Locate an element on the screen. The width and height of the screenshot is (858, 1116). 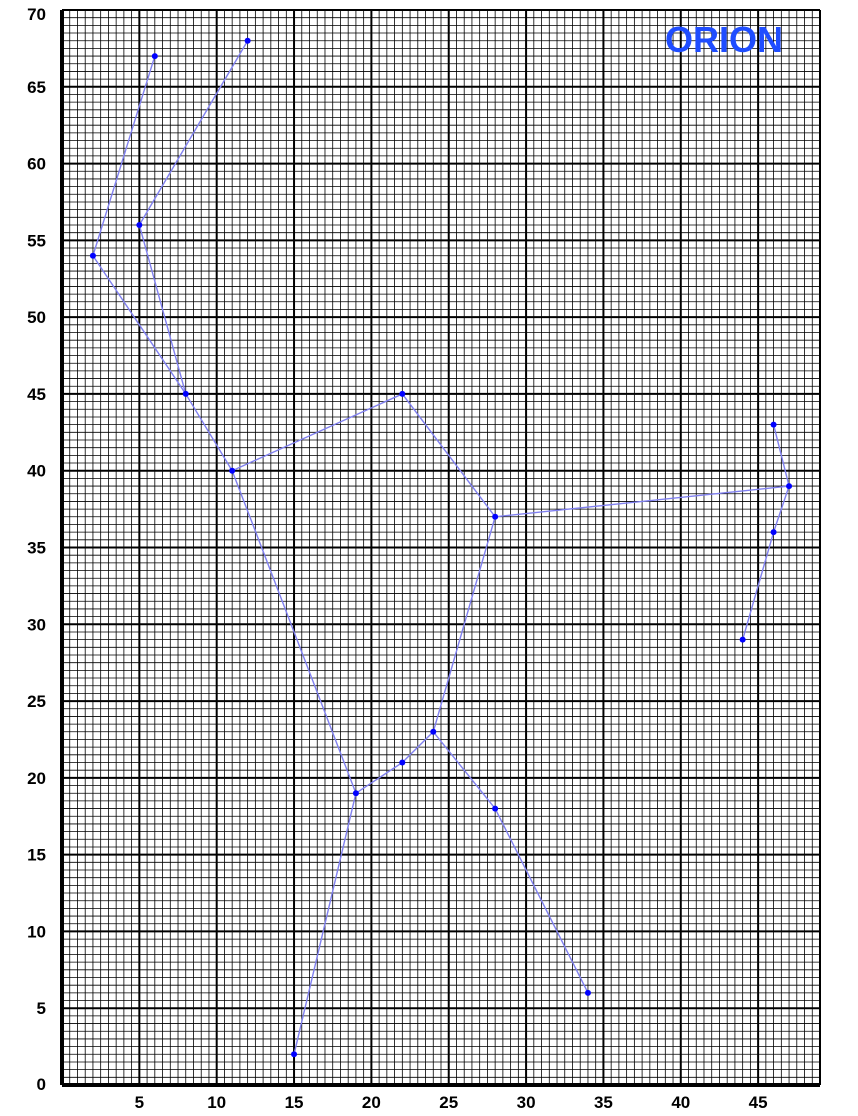
y-tick-label: 20 is located at coordinates (36, 778).